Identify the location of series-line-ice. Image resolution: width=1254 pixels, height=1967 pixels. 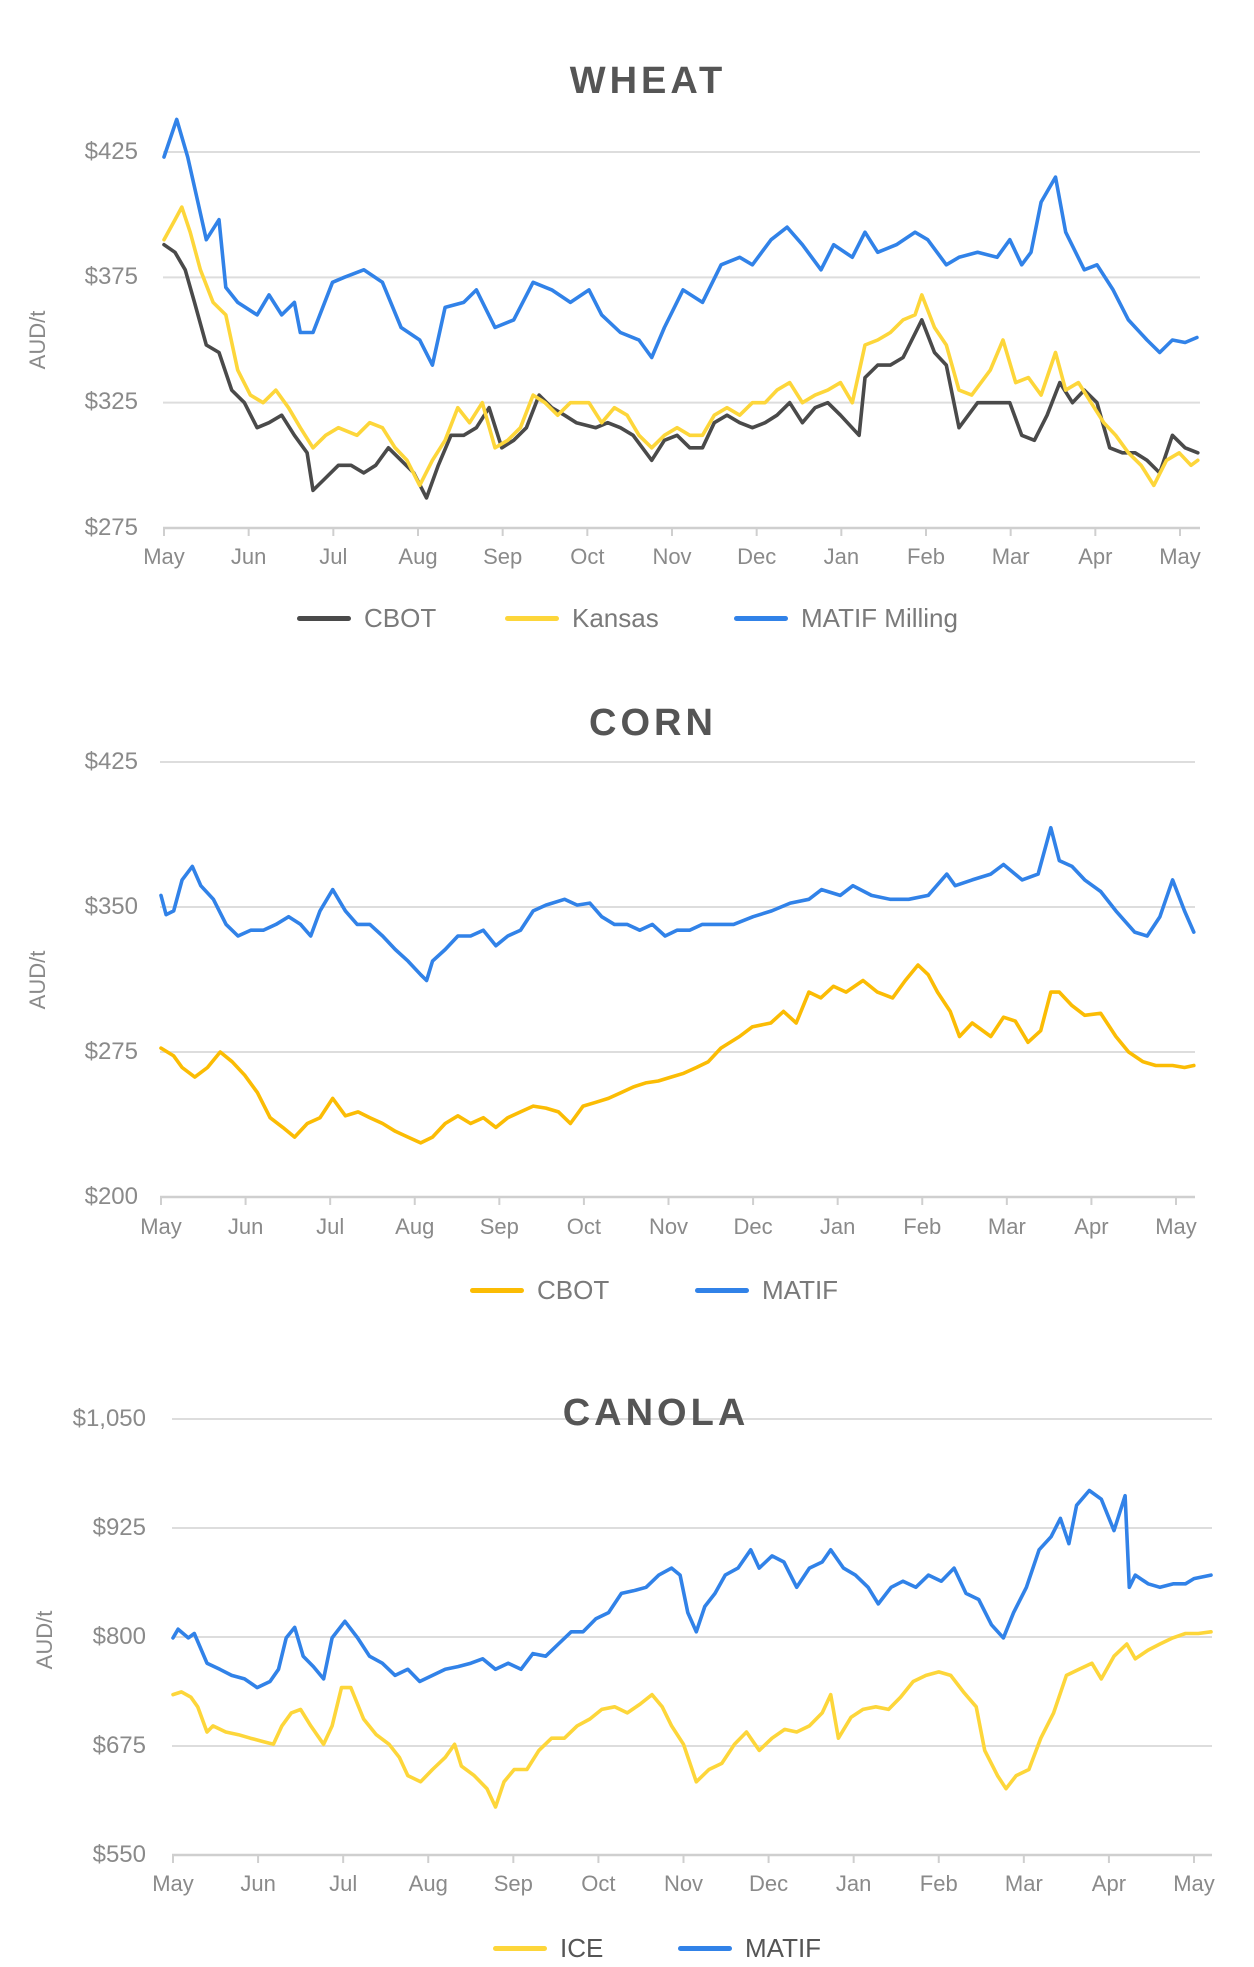
(692, 1719).